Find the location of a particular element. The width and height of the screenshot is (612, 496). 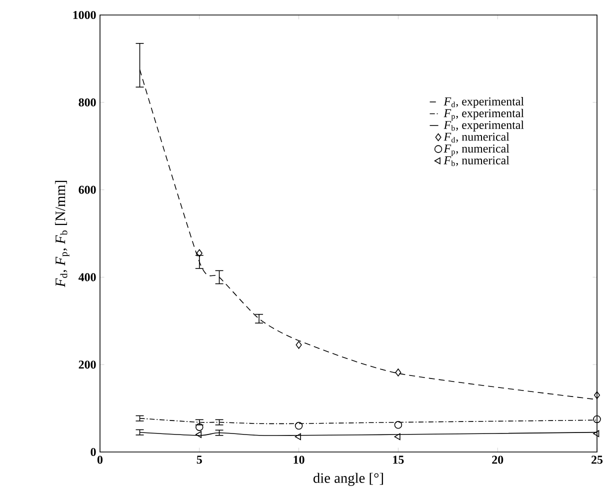

legend-label: F$_{d}$, numerical is located at coordinates (477, 137).